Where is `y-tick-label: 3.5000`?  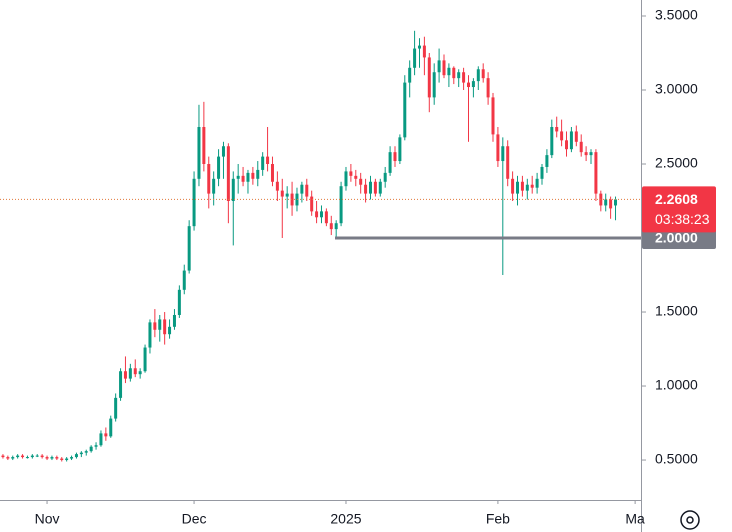
y-tick-label: 3.5000 is located at coordinates (676, 15).